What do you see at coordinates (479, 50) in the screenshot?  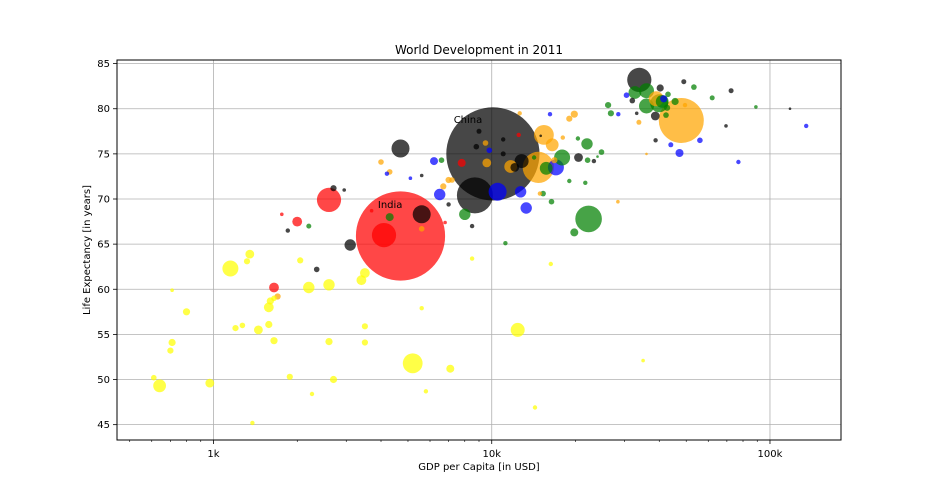 I see `chart-title: World Development in 2011` at bounding box center [479, 50].